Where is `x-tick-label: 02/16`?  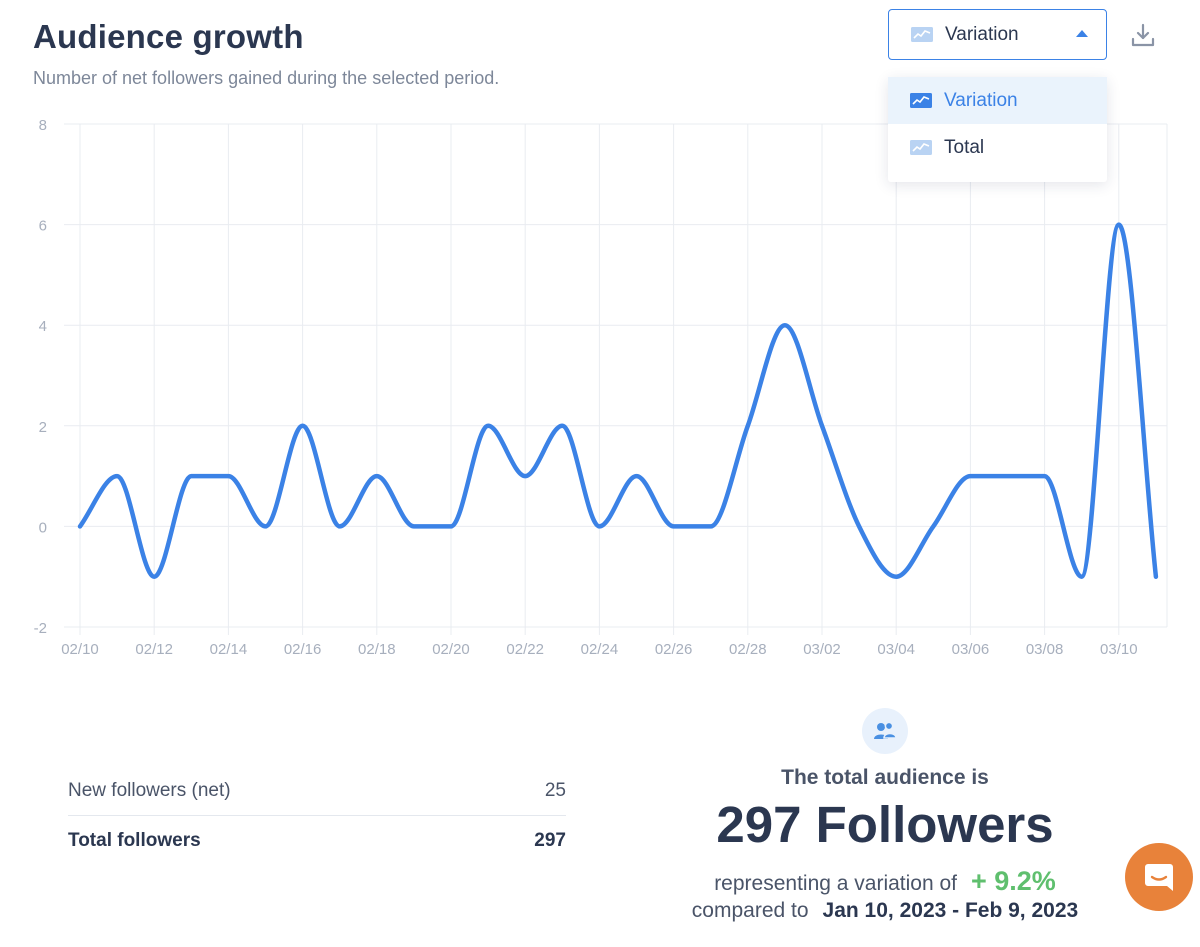 x-tick-label: 02/16 is located at coordinates (303, 649).